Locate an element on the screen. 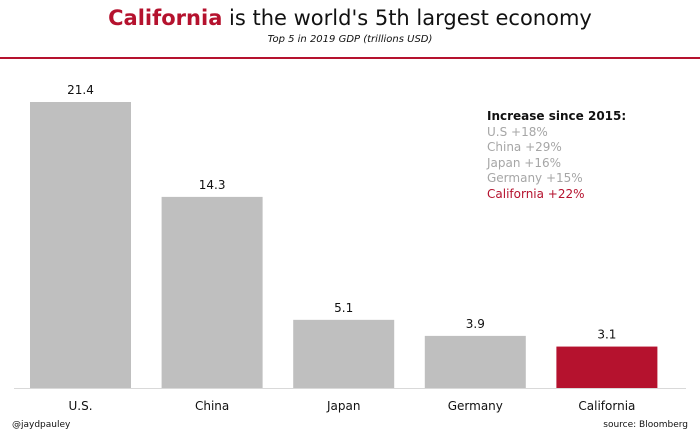  legend-item: Japan +16% is located at coordinates (524, 162).